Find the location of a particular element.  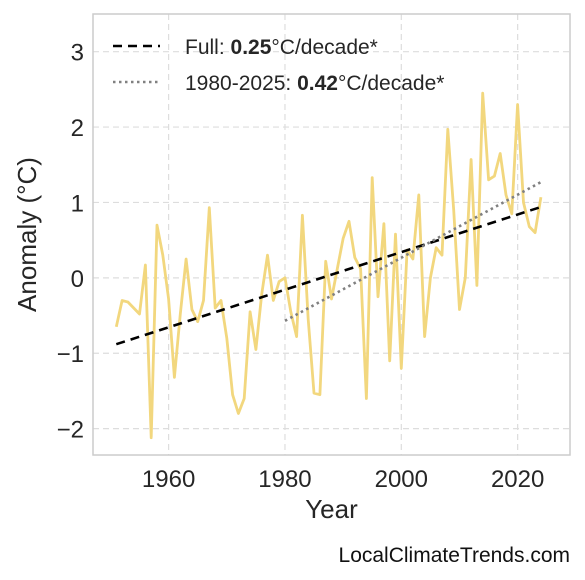

y-tick-label: −1 is located at coordinates (70, 354).